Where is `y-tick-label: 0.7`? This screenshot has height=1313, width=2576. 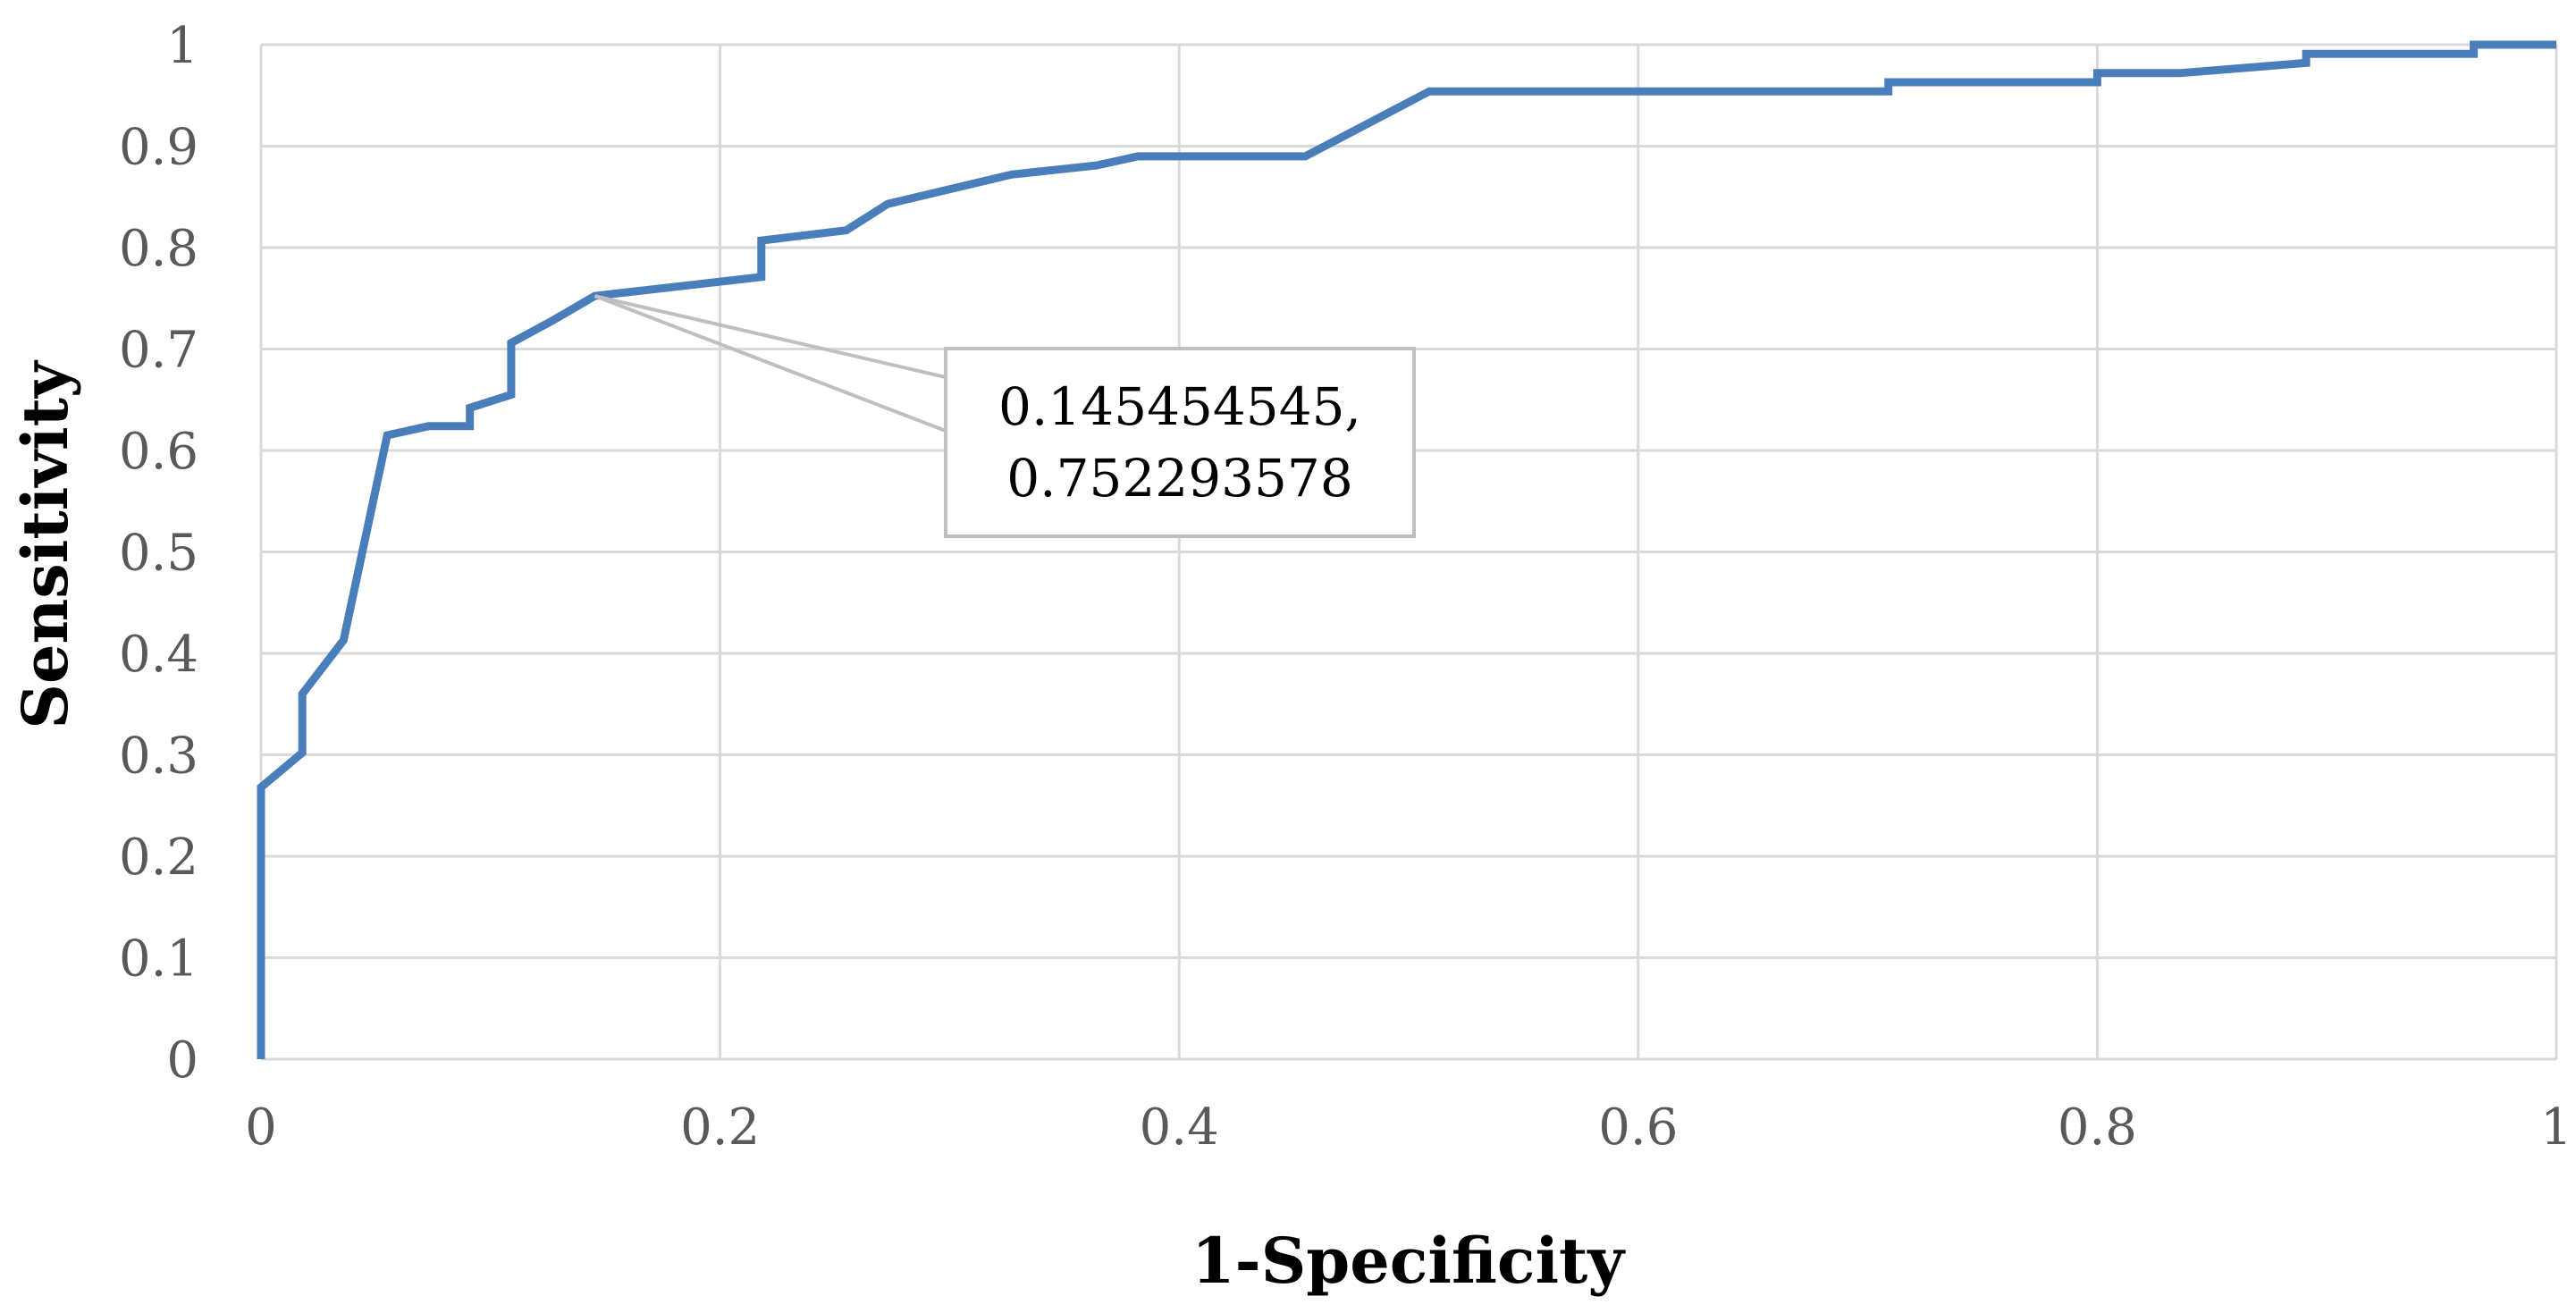
y-tick-label: 0.7 is located at coordinates (159, 351).